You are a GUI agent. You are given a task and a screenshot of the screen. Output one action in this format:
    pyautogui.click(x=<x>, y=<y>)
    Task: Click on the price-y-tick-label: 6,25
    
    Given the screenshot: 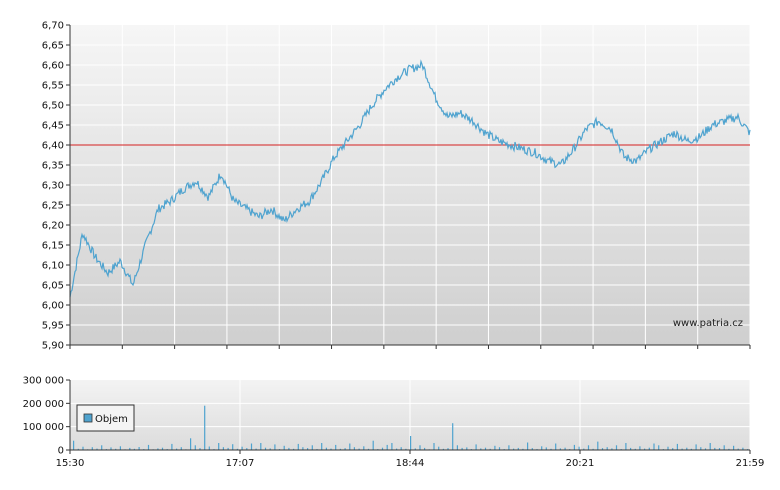 What is the action you would take?
    pyautogui.click(x=53, y=206)
    